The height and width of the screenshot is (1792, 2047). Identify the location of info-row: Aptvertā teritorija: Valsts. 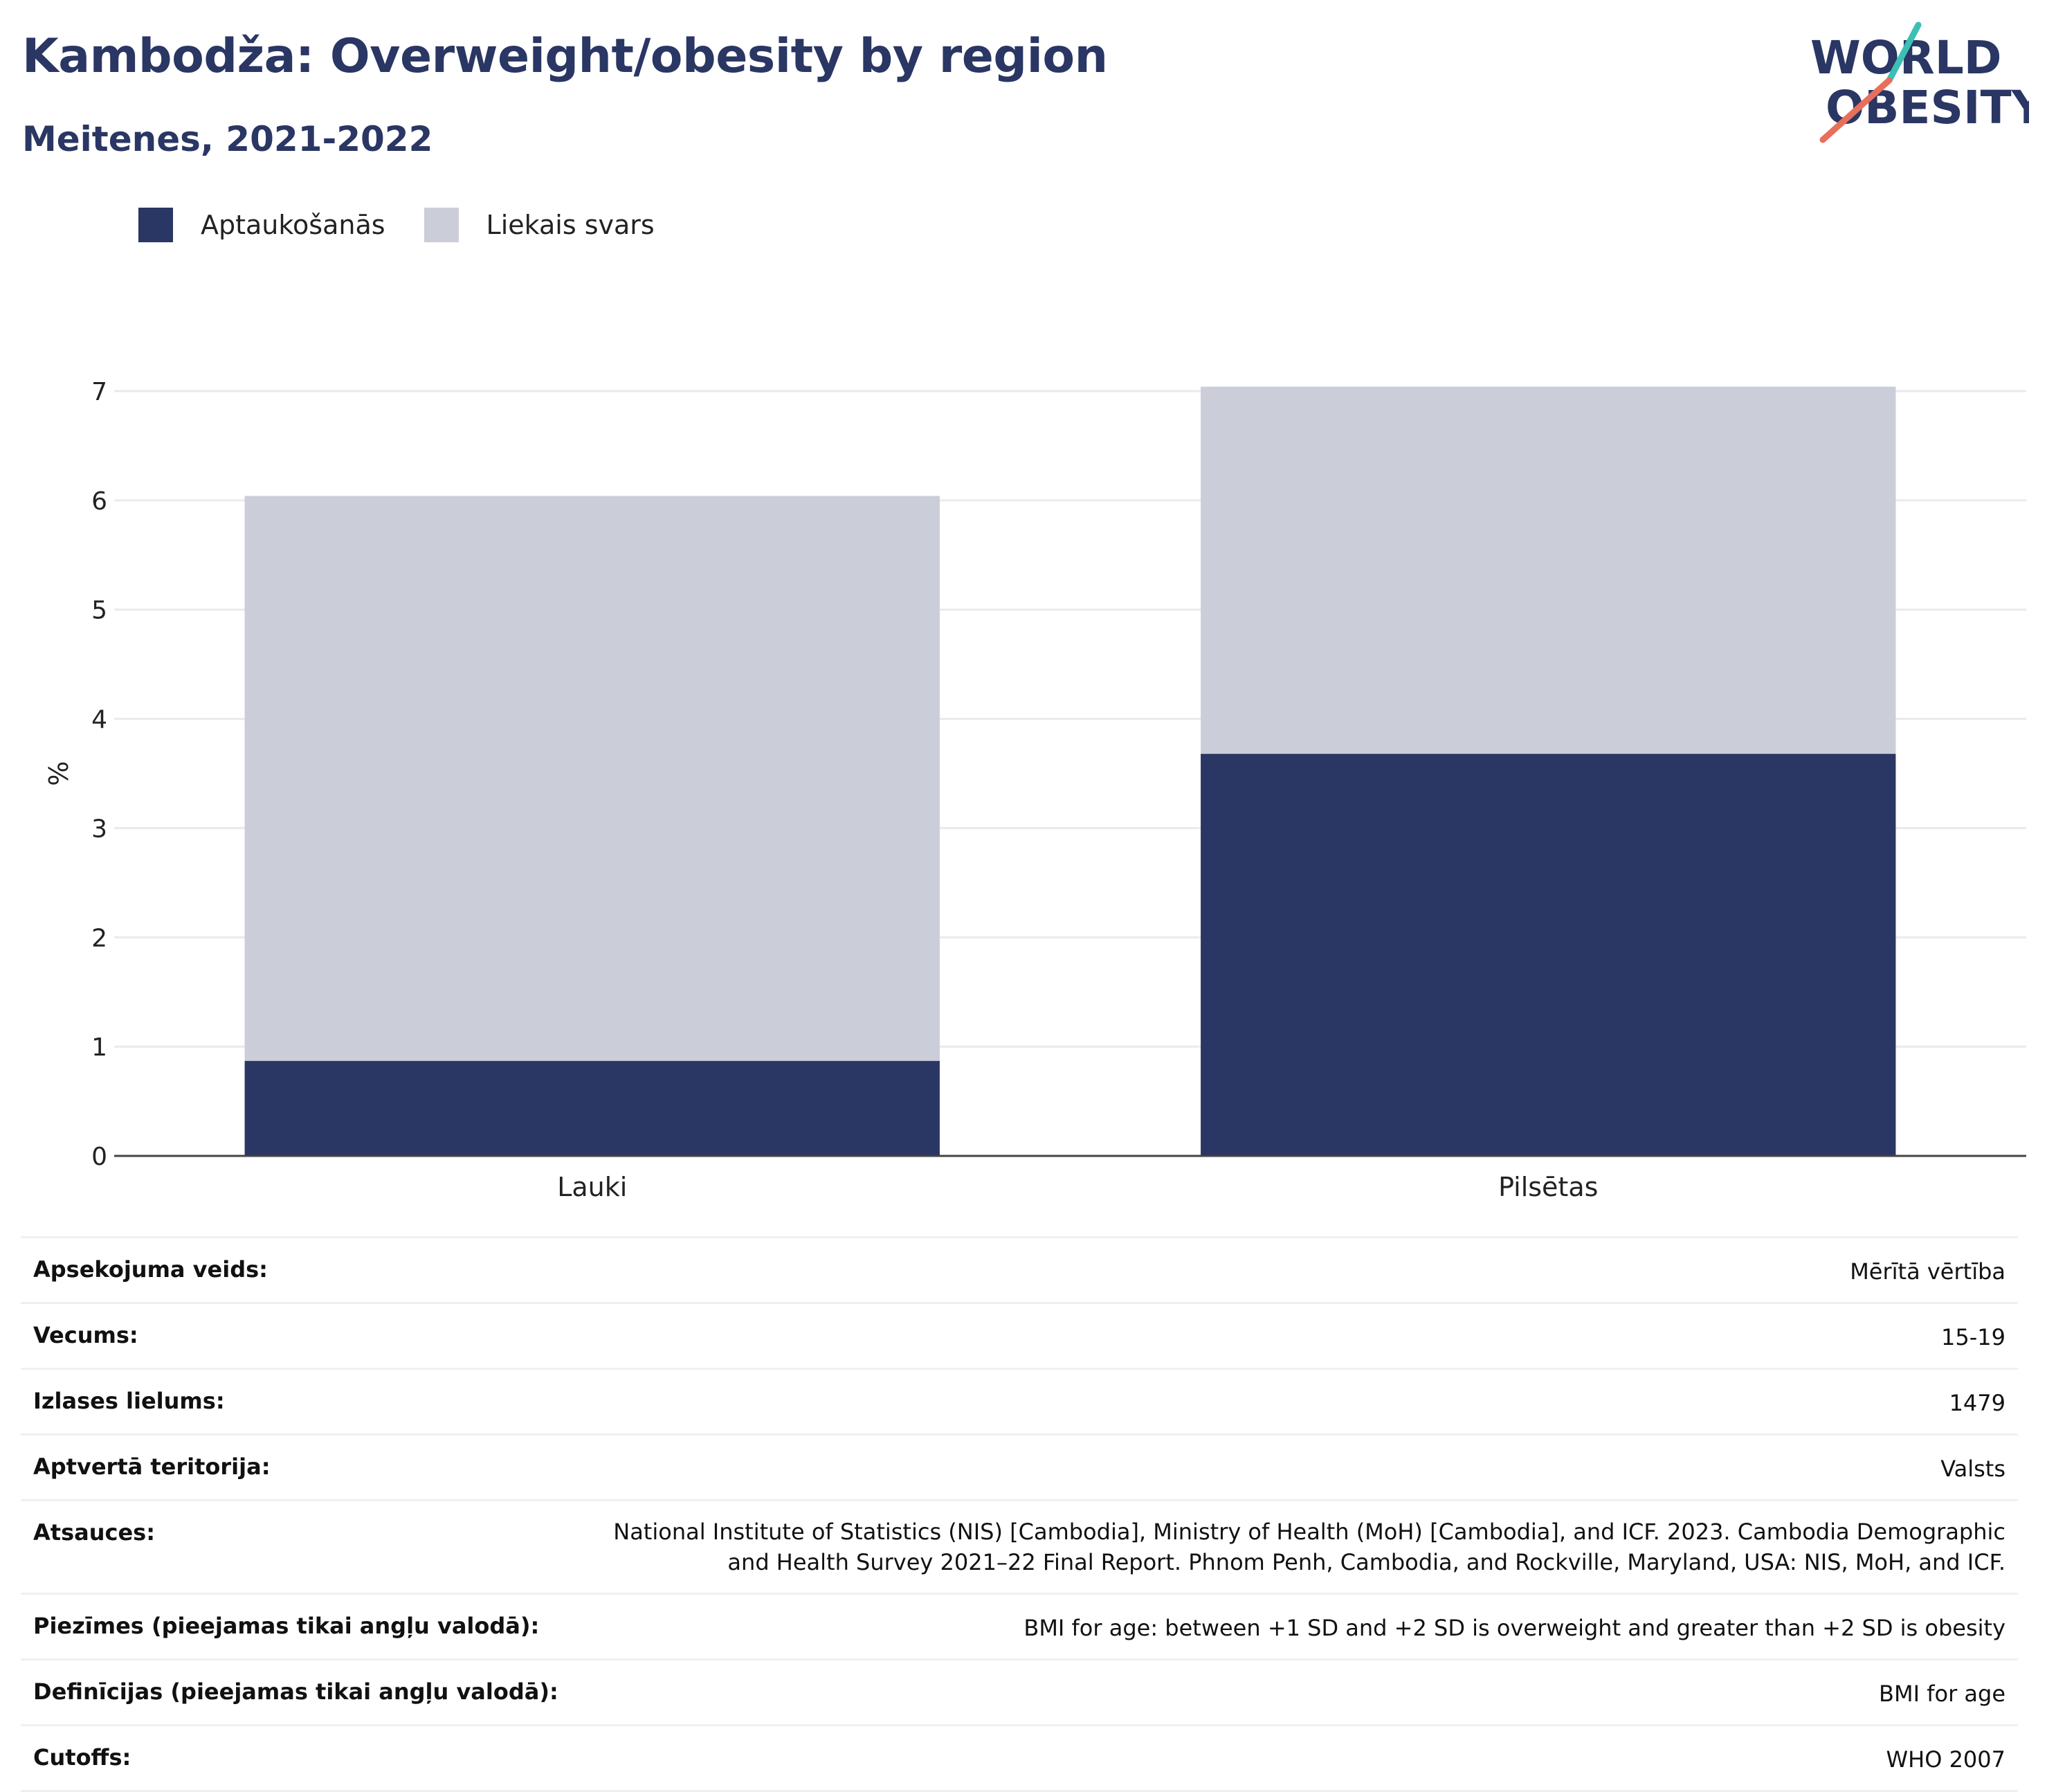
(1020, 1467).